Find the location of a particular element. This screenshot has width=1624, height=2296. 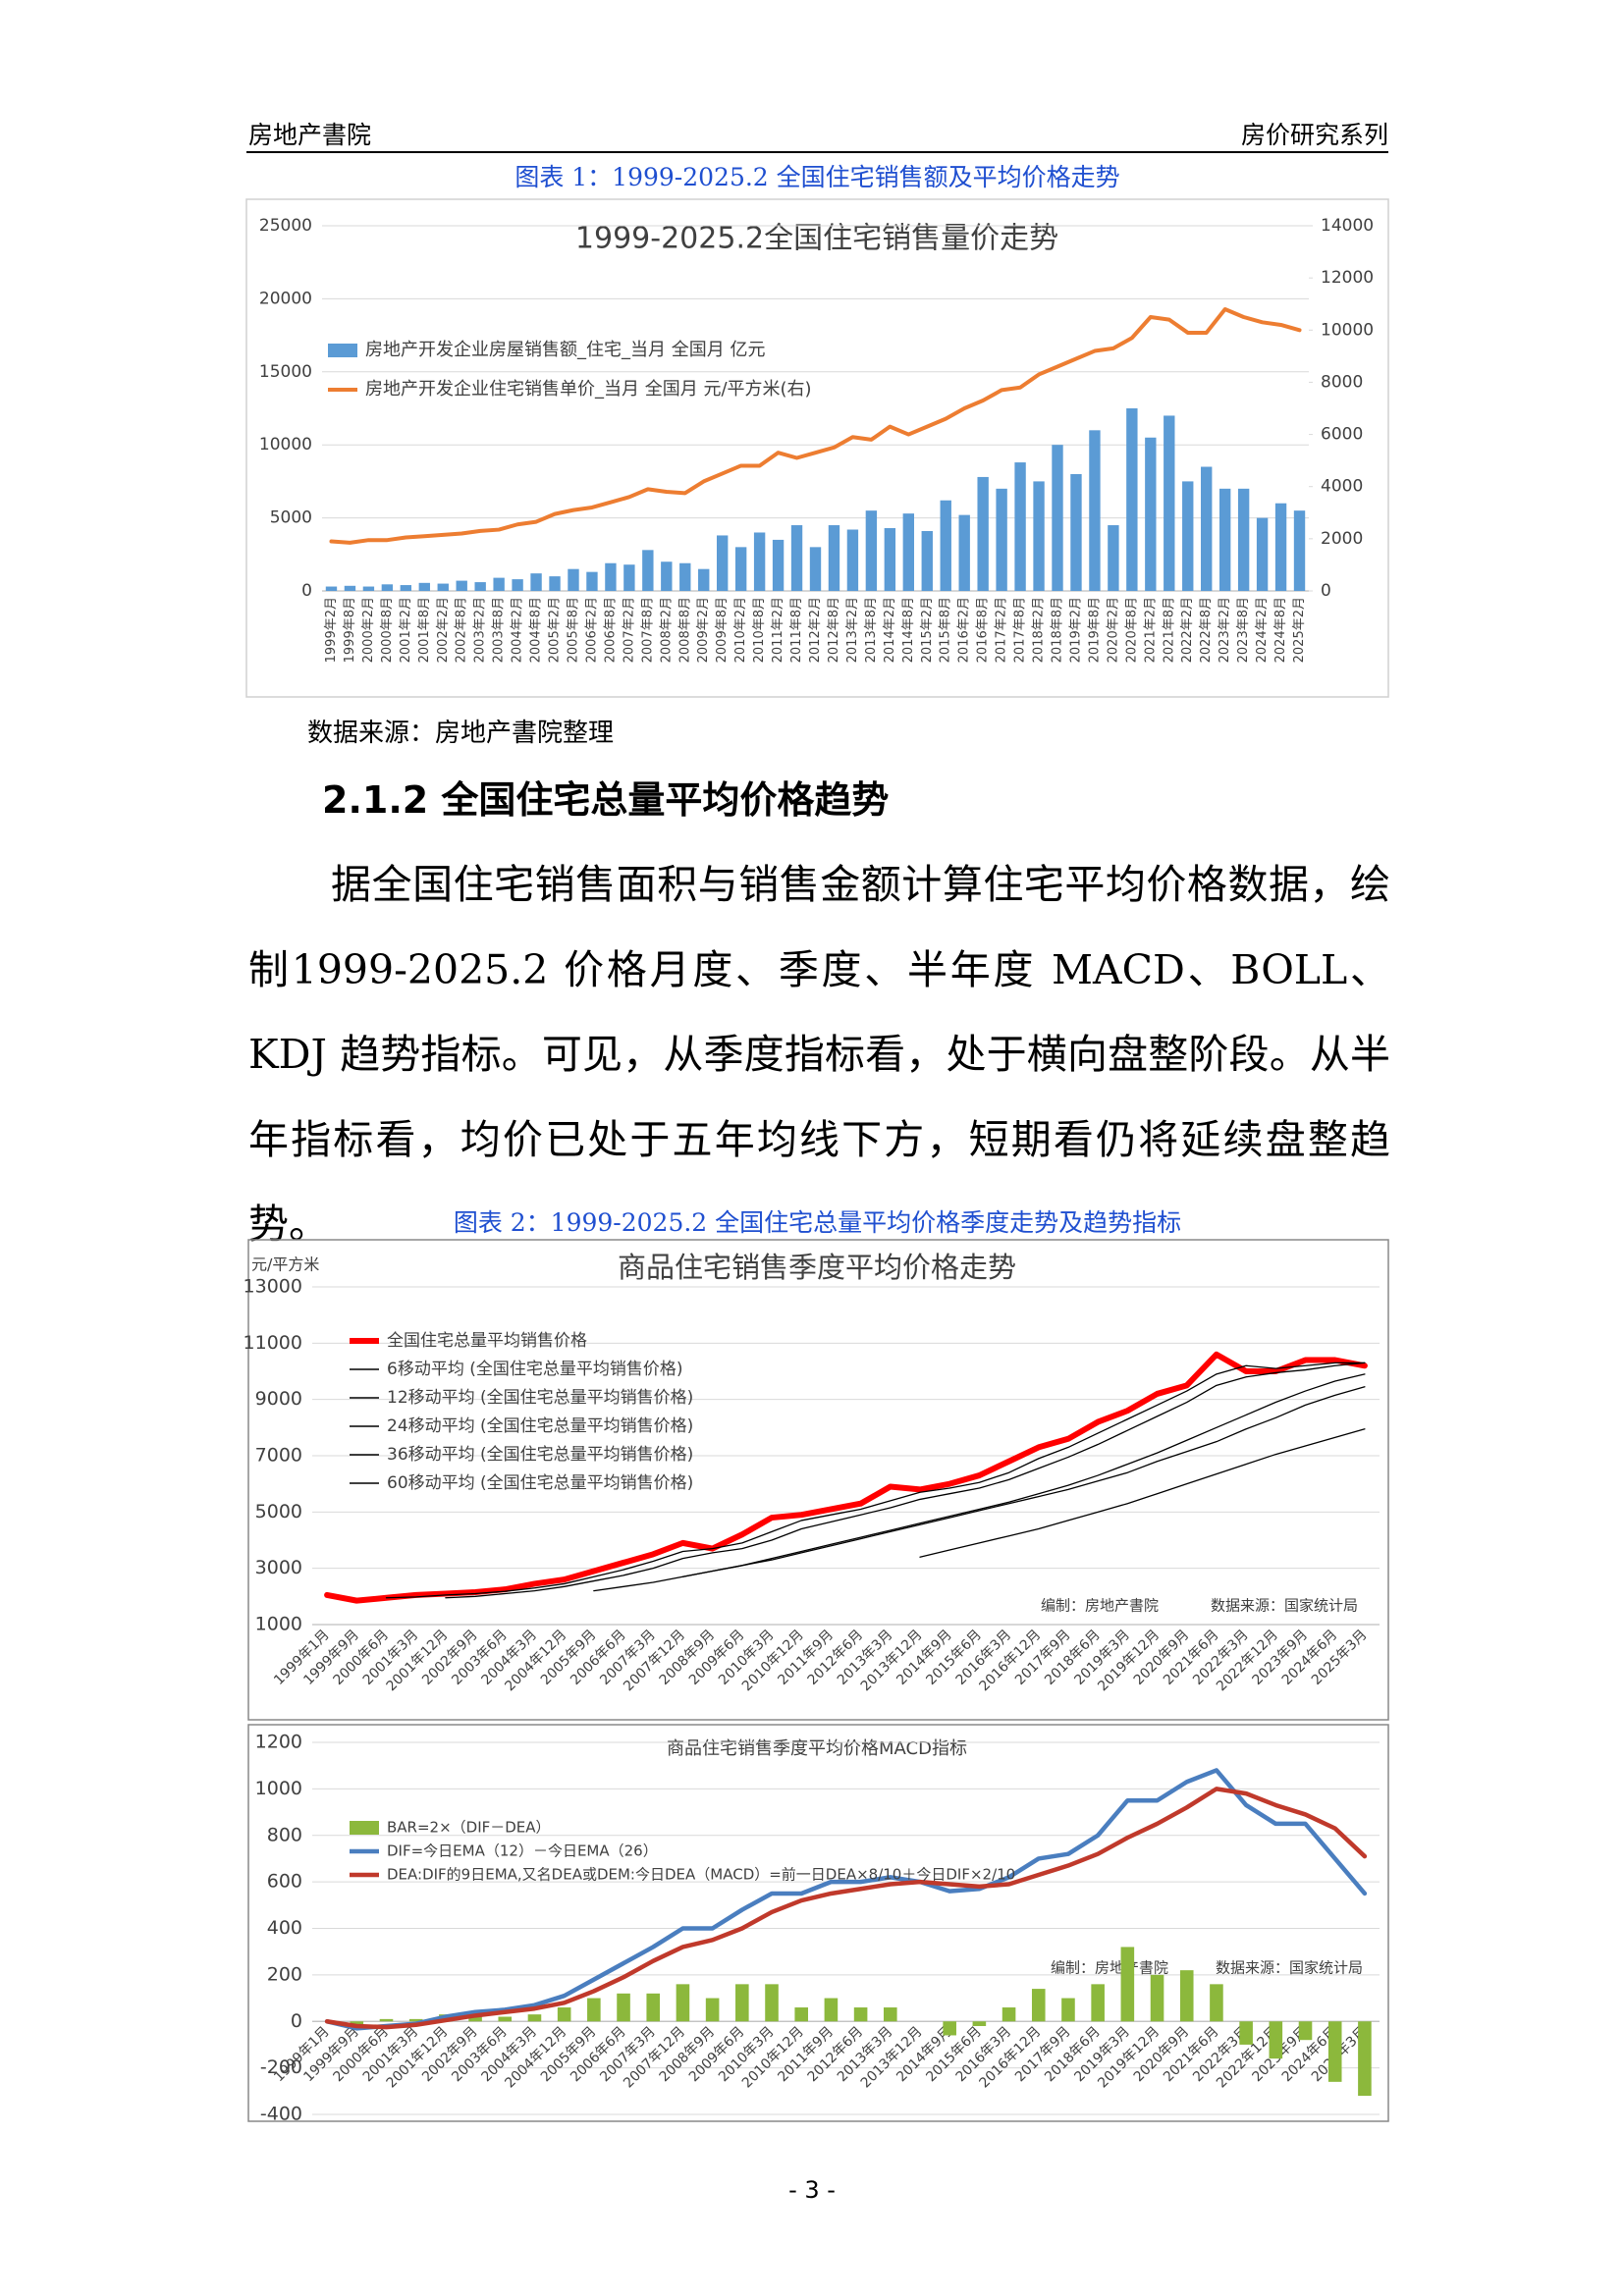

y2-tick-label: 14000 is located at coordinates (1347, 226).